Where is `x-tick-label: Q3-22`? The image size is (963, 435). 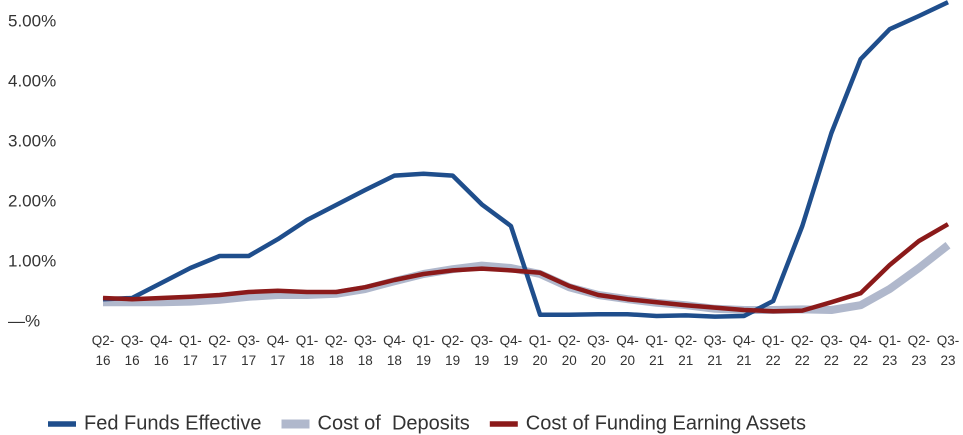
x-tick-label: Q3-22 is located at coordinates (831, 350).